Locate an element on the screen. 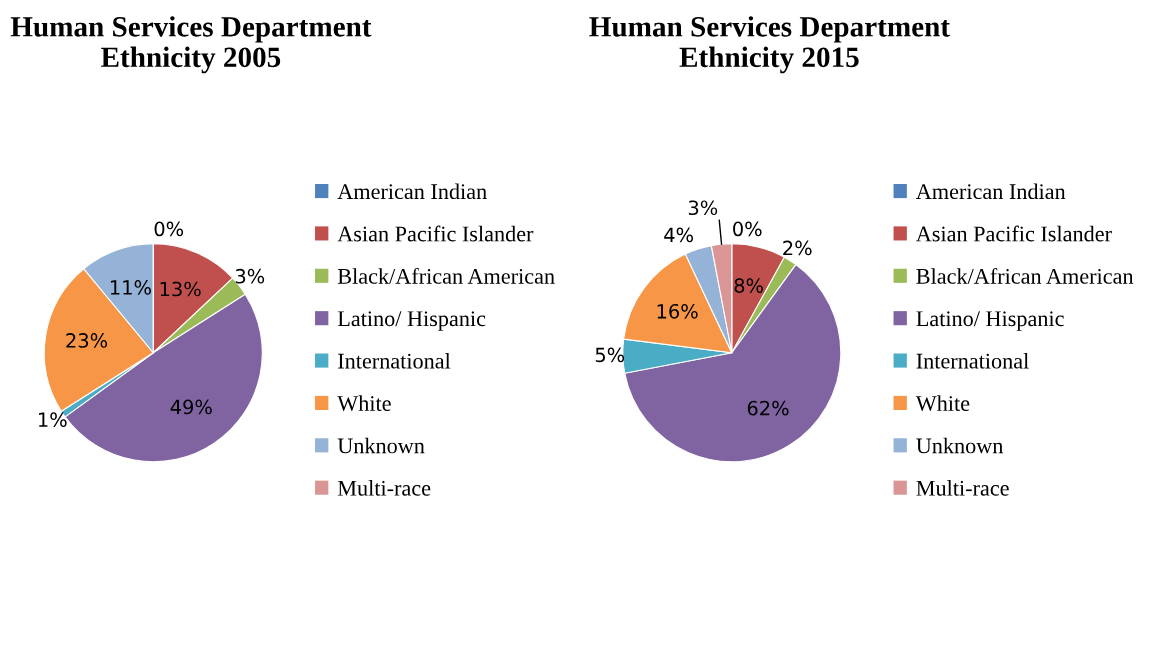 The image size is (1157, 645). data-label: 62% is located at coordinates (768, 408).